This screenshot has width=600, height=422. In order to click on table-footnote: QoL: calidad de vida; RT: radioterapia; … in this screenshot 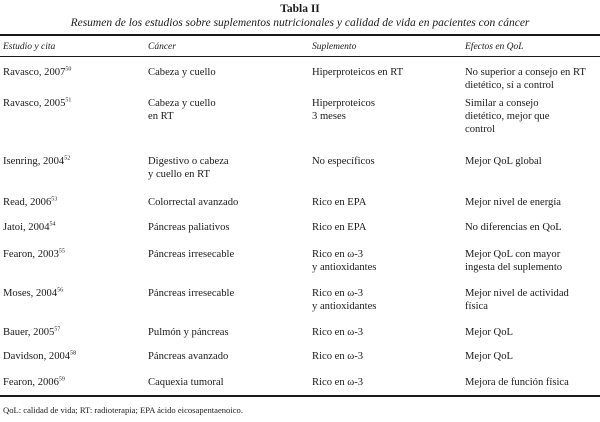, I will do `click(123, 410)`.